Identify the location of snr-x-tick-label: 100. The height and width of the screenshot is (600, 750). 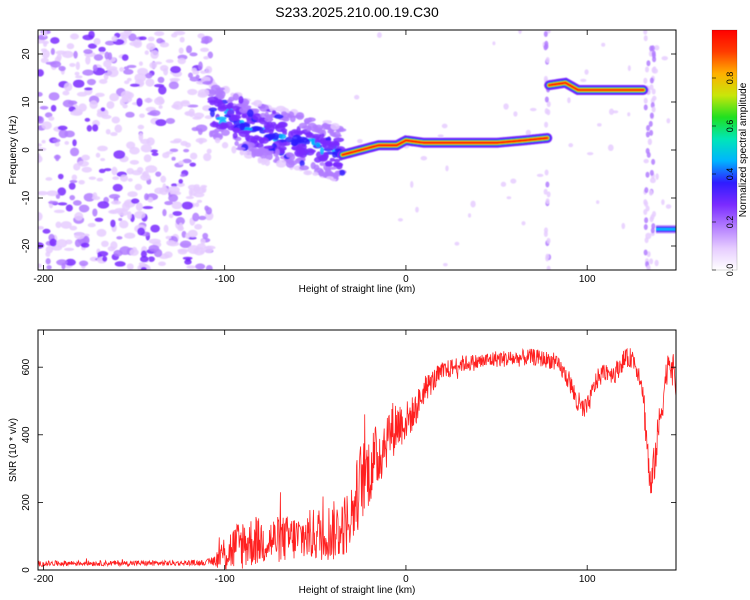
(587, 579).